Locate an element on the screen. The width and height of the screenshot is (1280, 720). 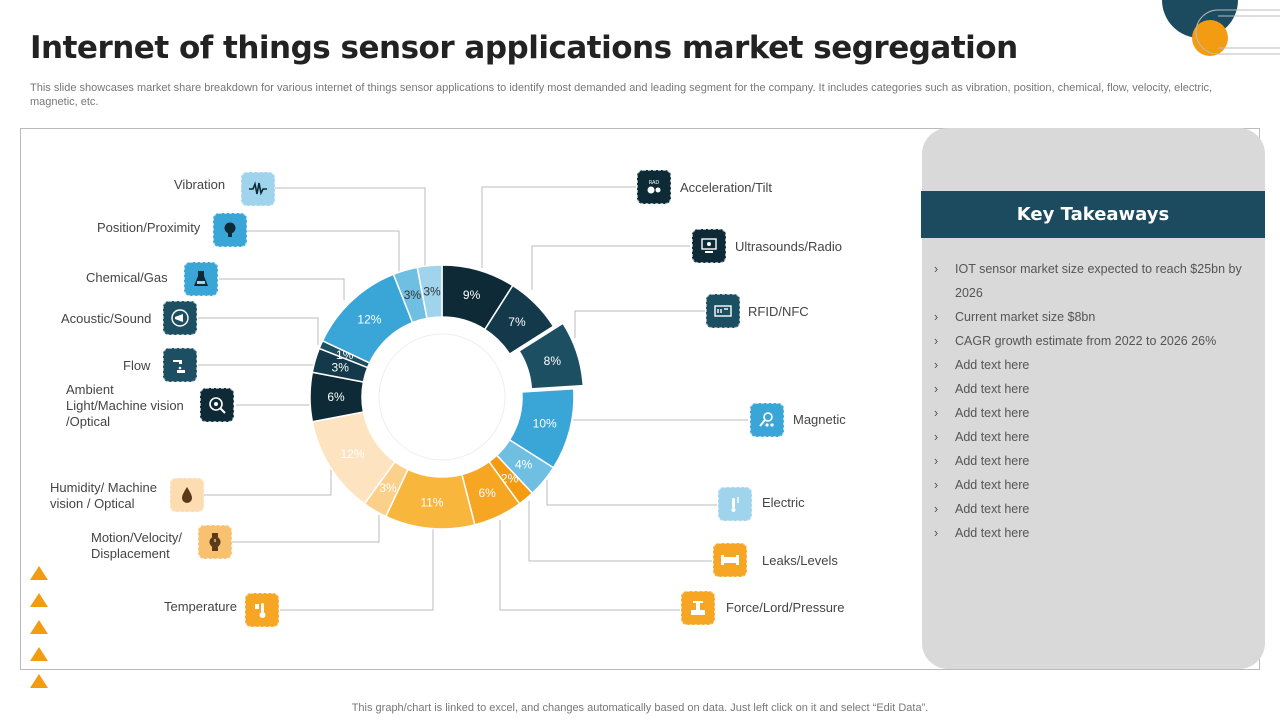
key-takeaways-heading: Key Takeaways is located at coordinates (1093, 214).